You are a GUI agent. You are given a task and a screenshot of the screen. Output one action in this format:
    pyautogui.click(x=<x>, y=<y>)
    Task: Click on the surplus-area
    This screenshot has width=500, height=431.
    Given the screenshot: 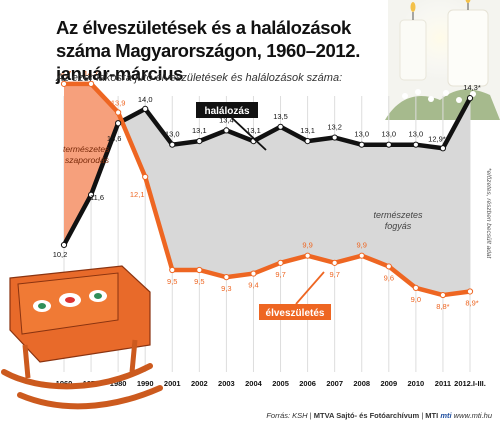 What is the action you would take?
    pyautogui.click(x=93, y=164)
    